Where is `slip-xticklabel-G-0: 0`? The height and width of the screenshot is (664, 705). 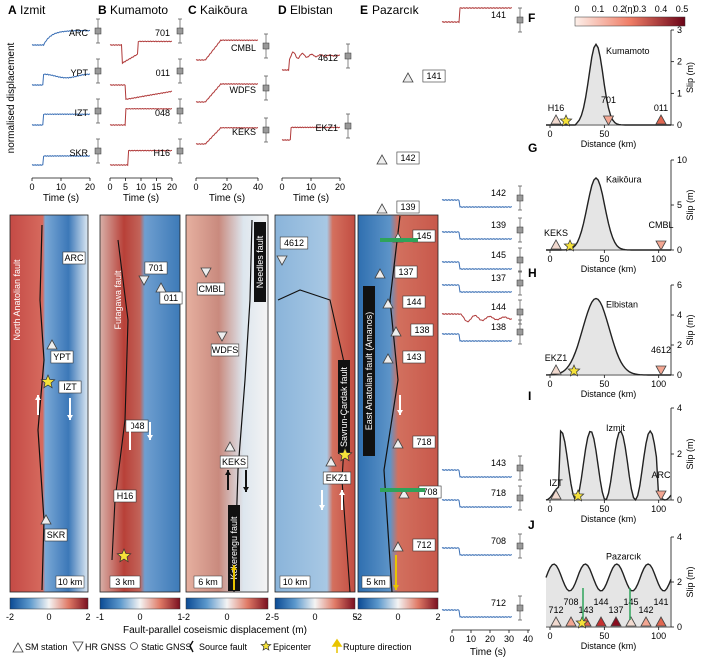 slip-xticklabel-G-0: 0 is located at coordinates (549, 259).